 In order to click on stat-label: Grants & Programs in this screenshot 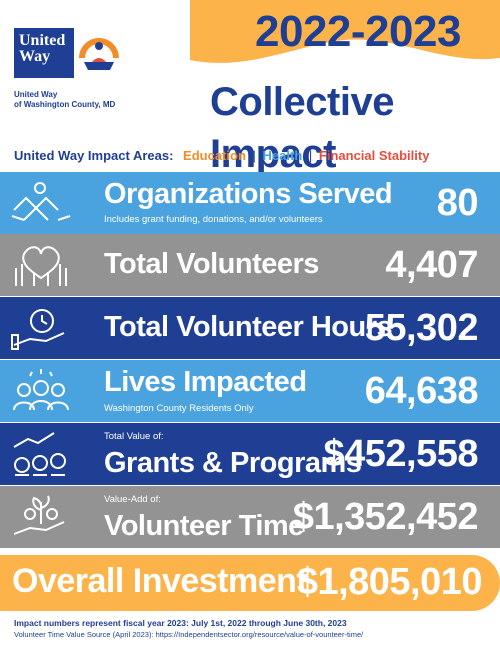, I will do `click(233, 463)`.